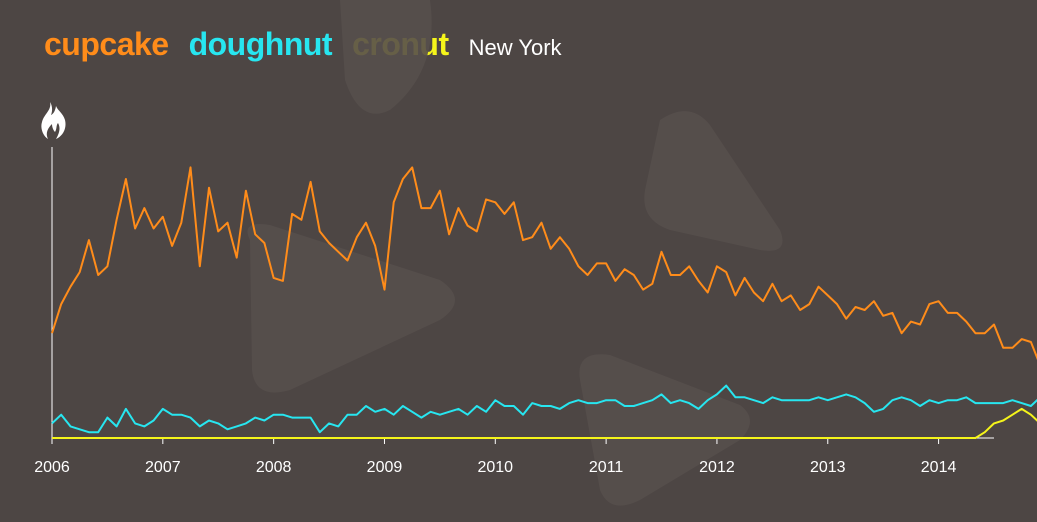 Image resolution: width=1037 pixels, height=522 pixels. What do you see at coordinates (717, 467) in the screenshot?
I see `x-tick-label: 2012` at bounding box center [717, 467].